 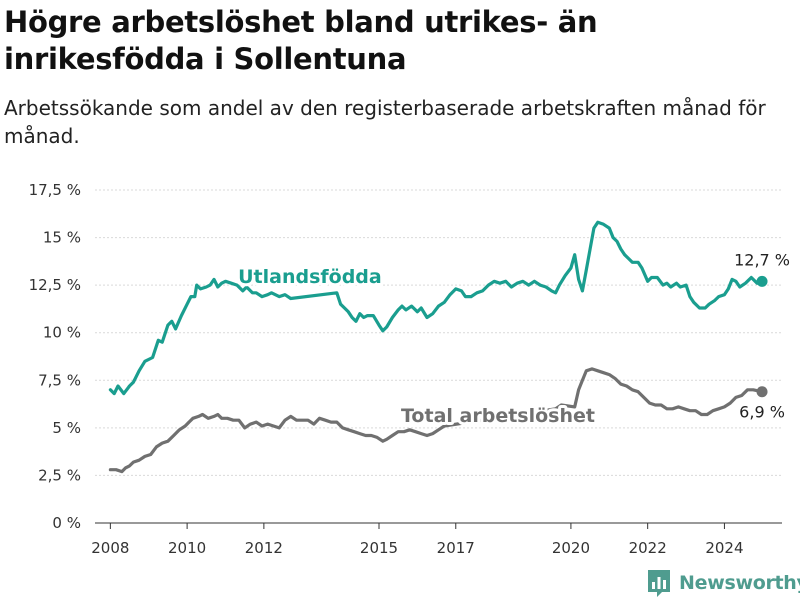 I want to click on series-end-label: 12,7 %, so click(x=762, y=259).